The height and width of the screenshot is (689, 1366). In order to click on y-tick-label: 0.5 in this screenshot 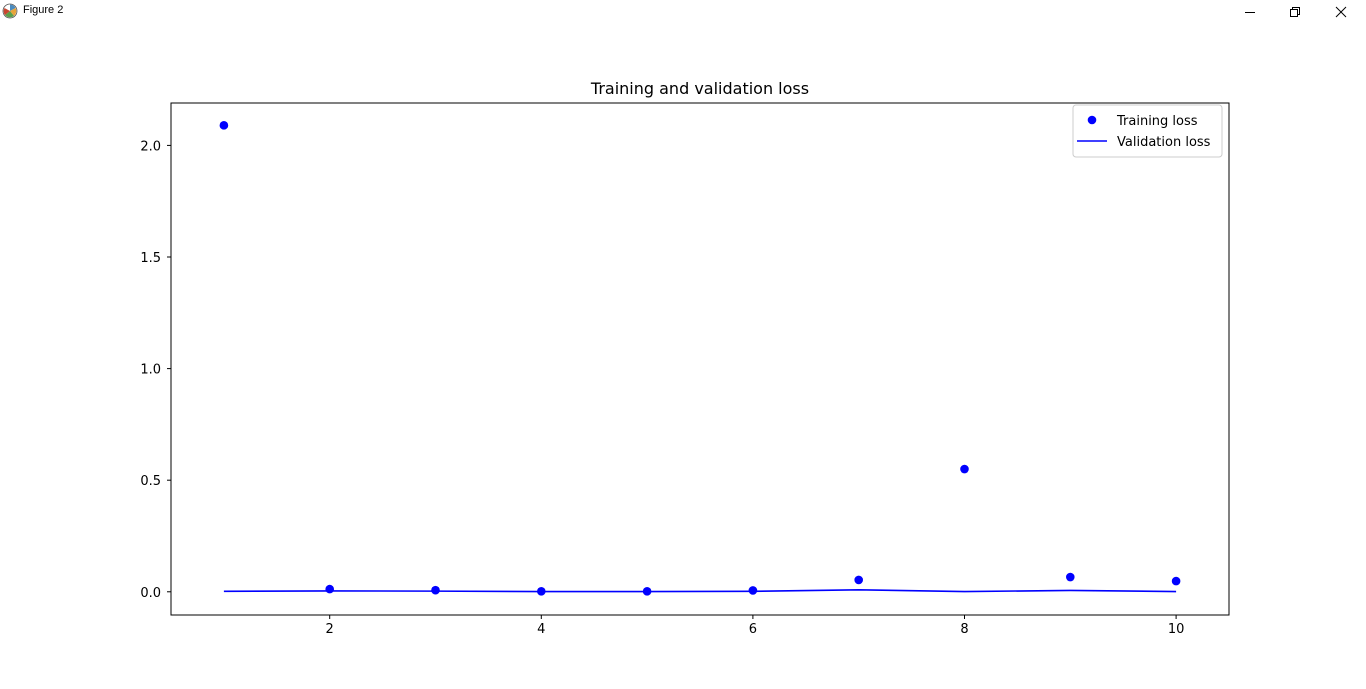, I will do `click(150, 481)`.